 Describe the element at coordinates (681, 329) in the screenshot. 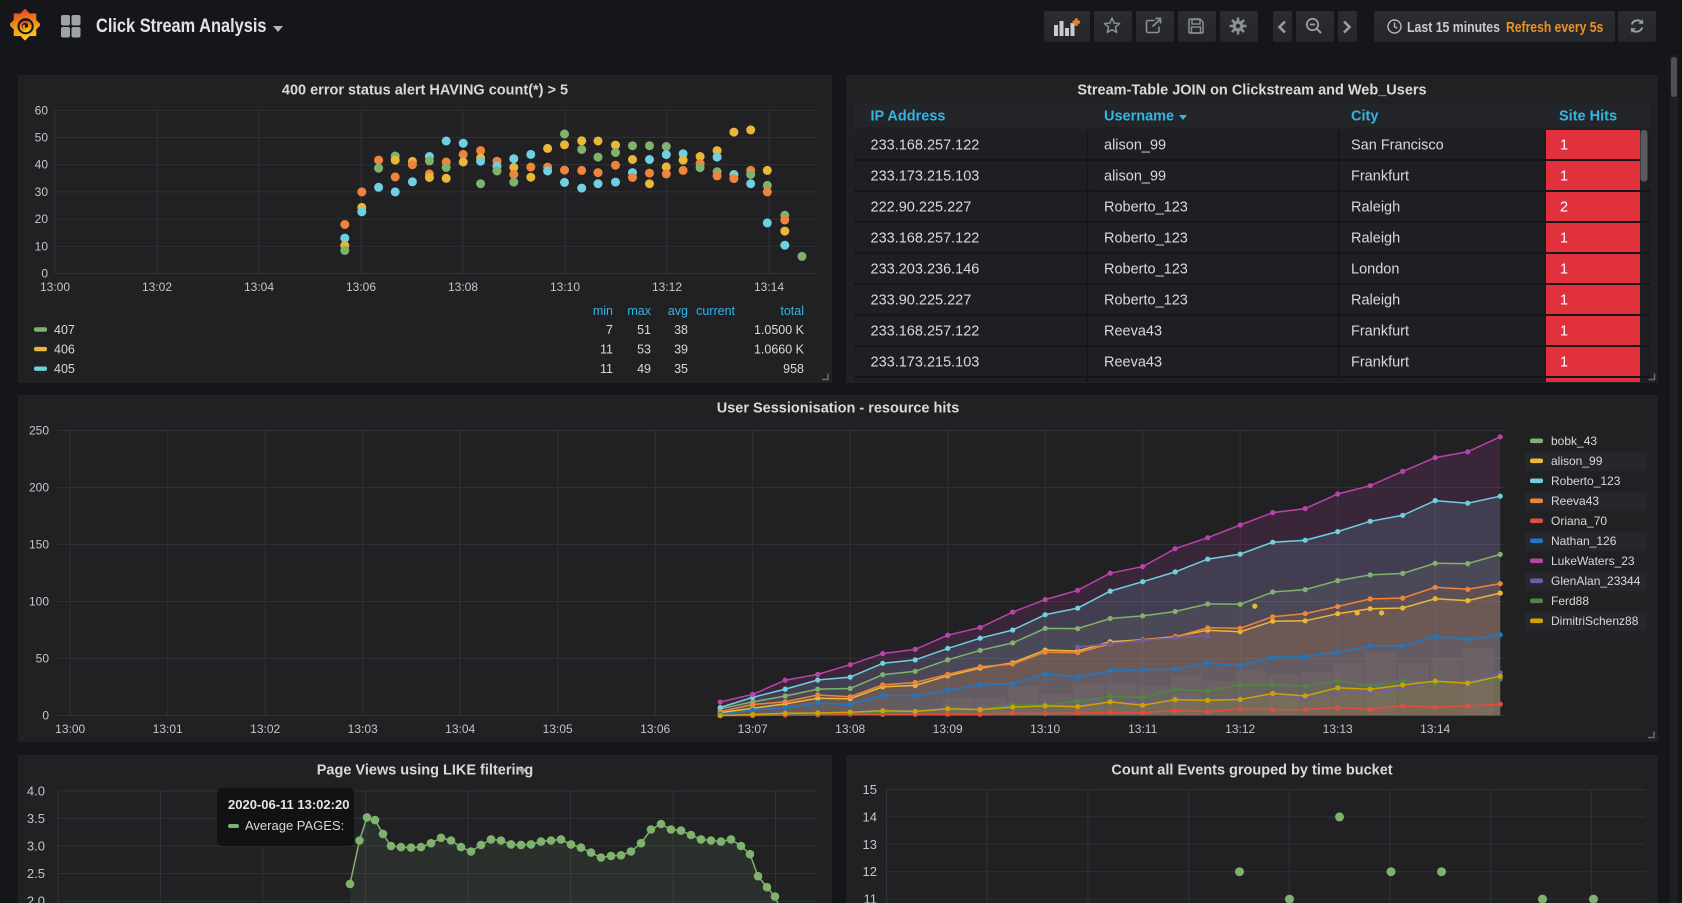

I see `svg-text: 38` at that location.